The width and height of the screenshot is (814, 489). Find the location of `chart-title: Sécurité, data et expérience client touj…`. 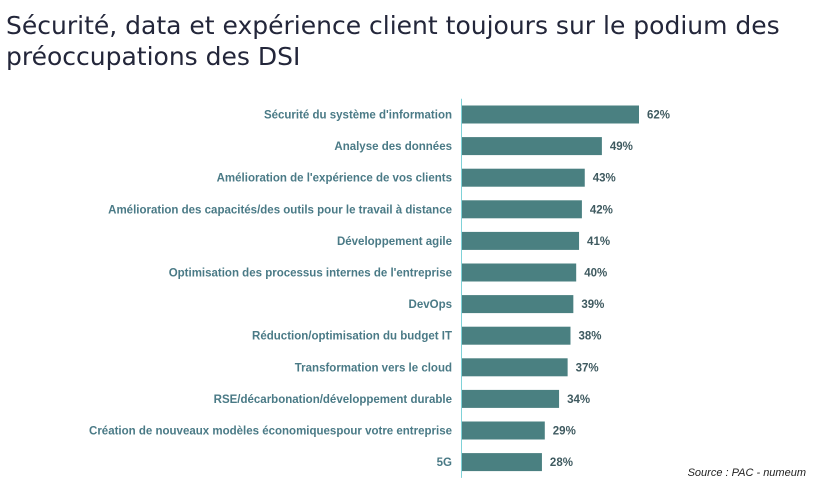

chart-title: Sécurité, data et expérience client touj… is located at coordinates (393, 41).